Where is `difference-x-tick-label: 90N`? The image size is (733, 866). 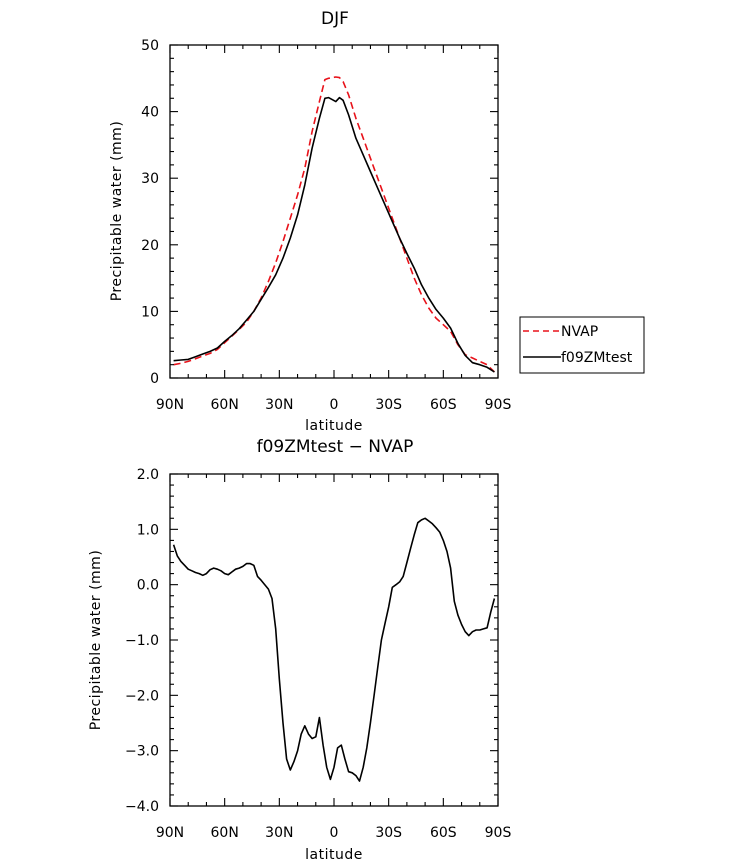 difference-x-tick-label: 90N is located at coordinates (170, 833).